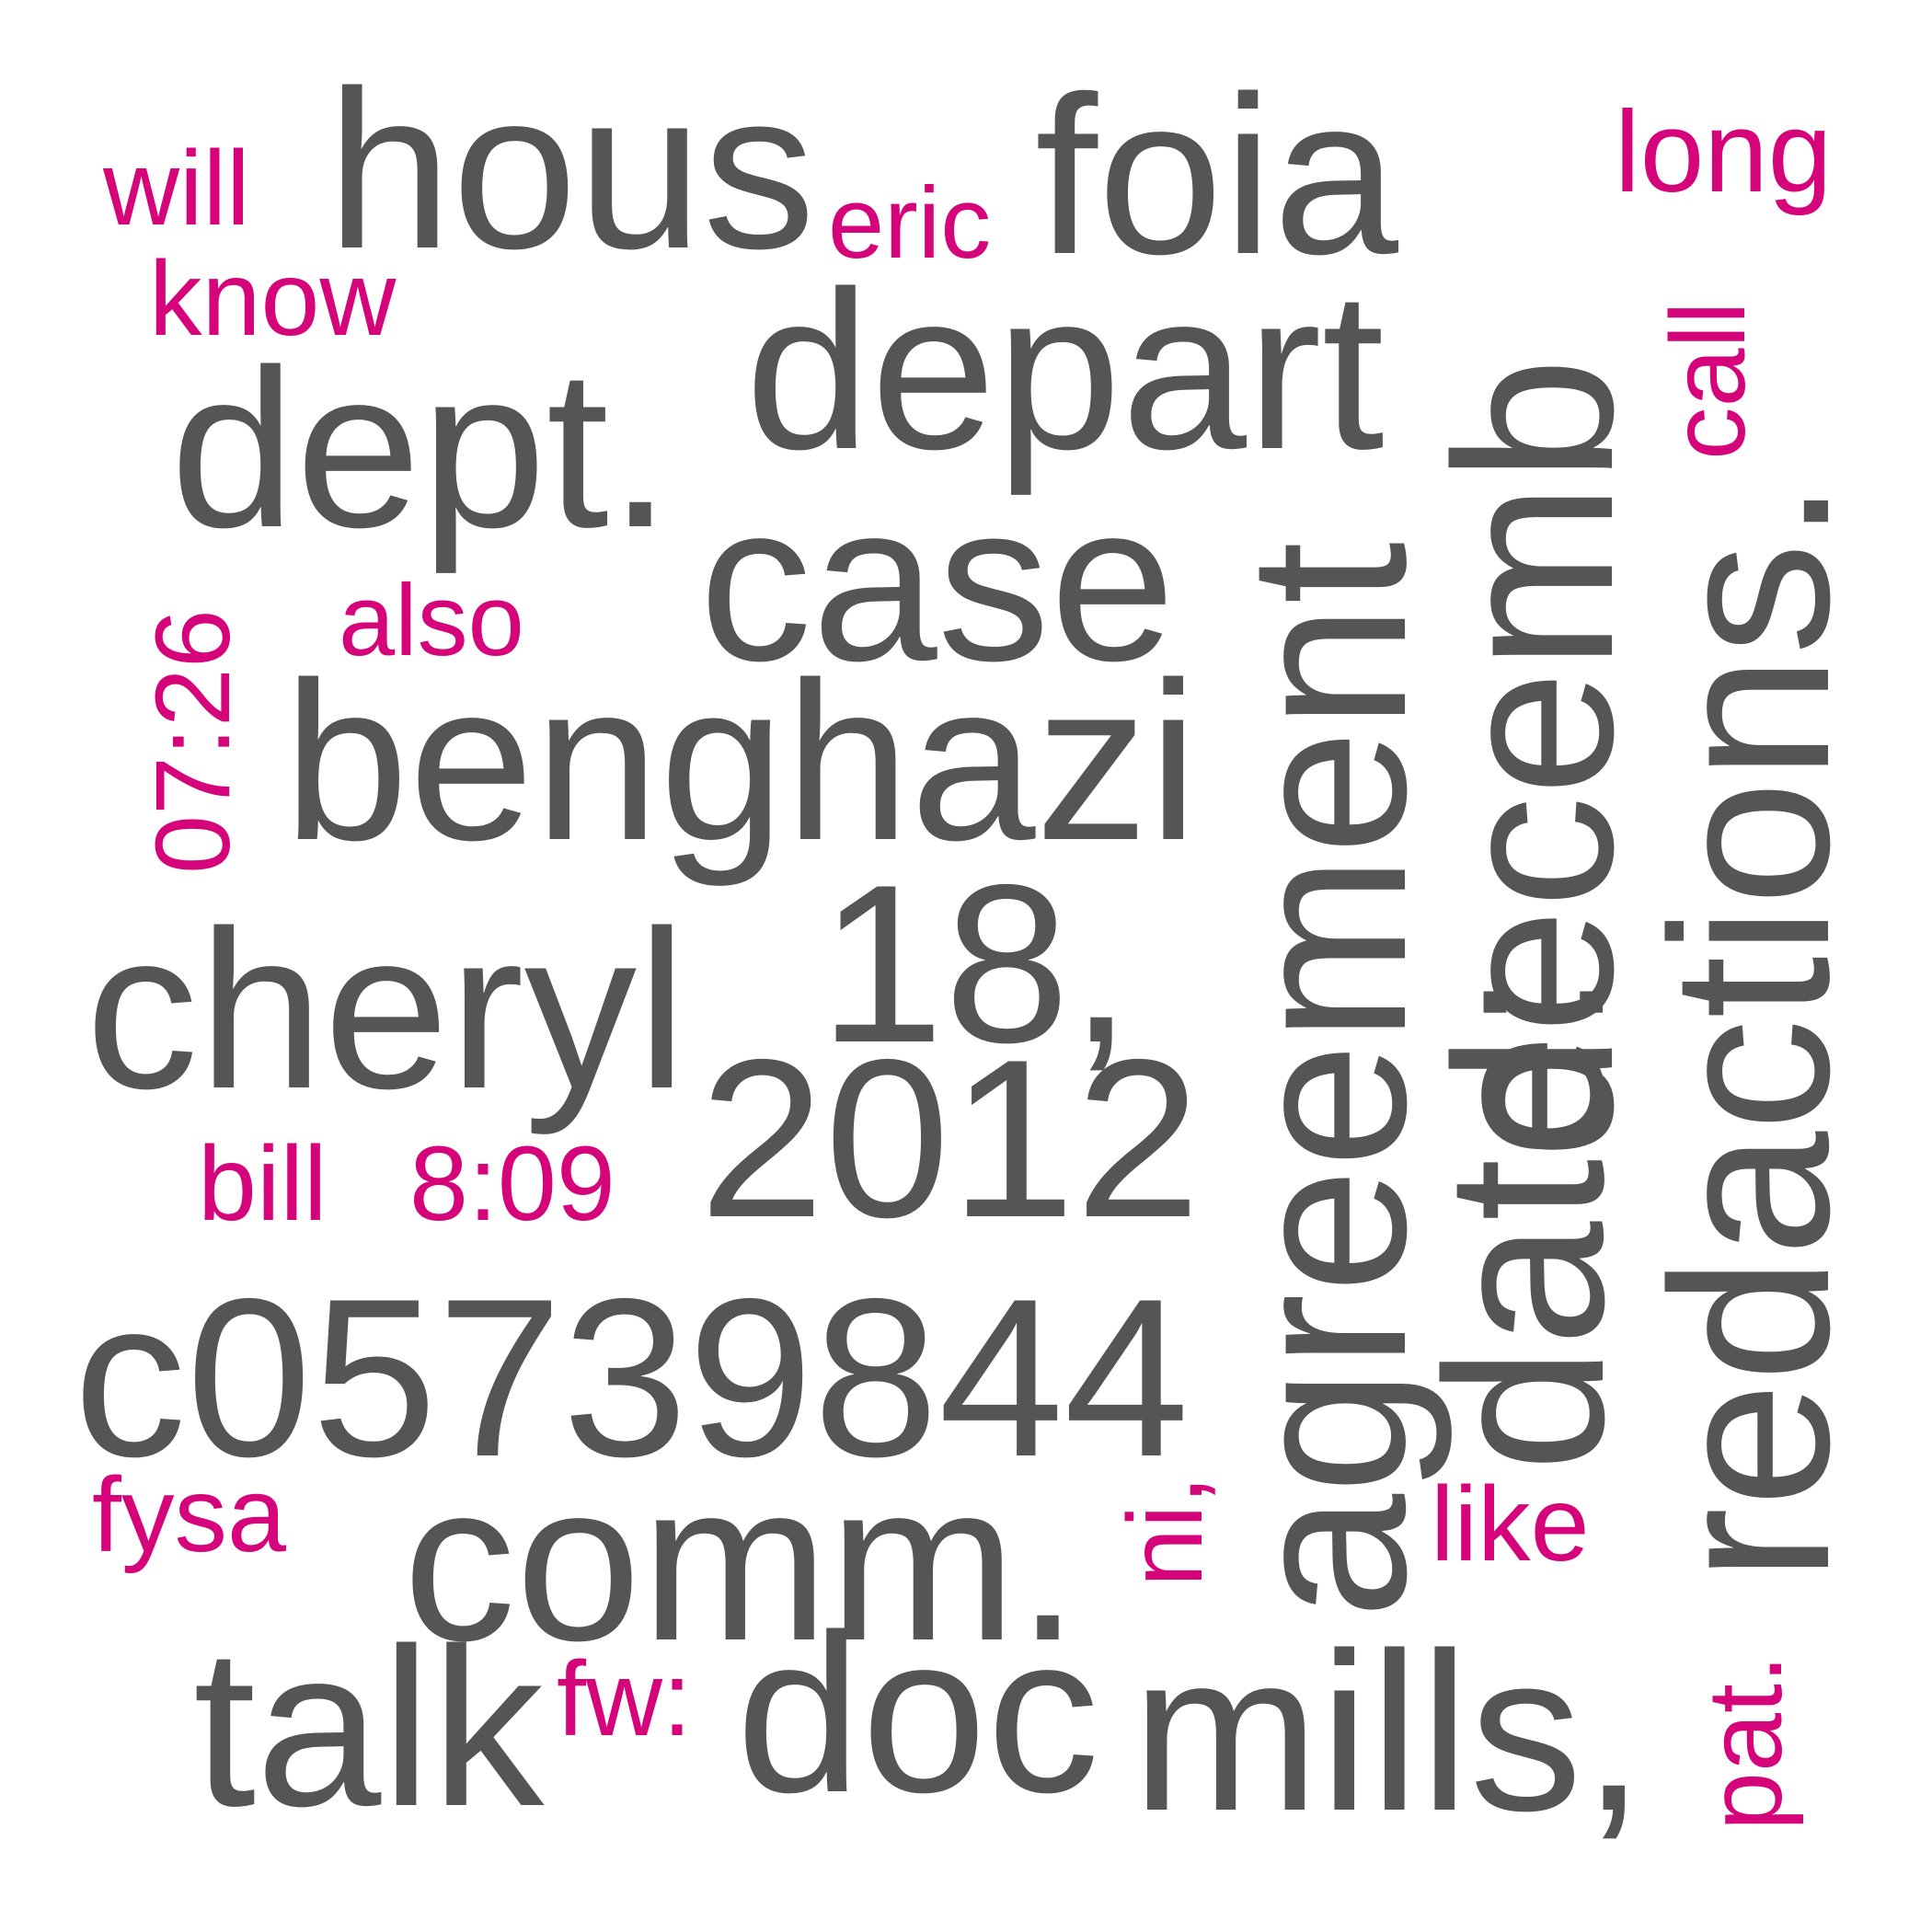 The image size is (1932, 1932). What do you see at coordinates (632, 1377) in the screenshot?
I see `word-c05739844: c05739844` at bounding box center [632, 1377].